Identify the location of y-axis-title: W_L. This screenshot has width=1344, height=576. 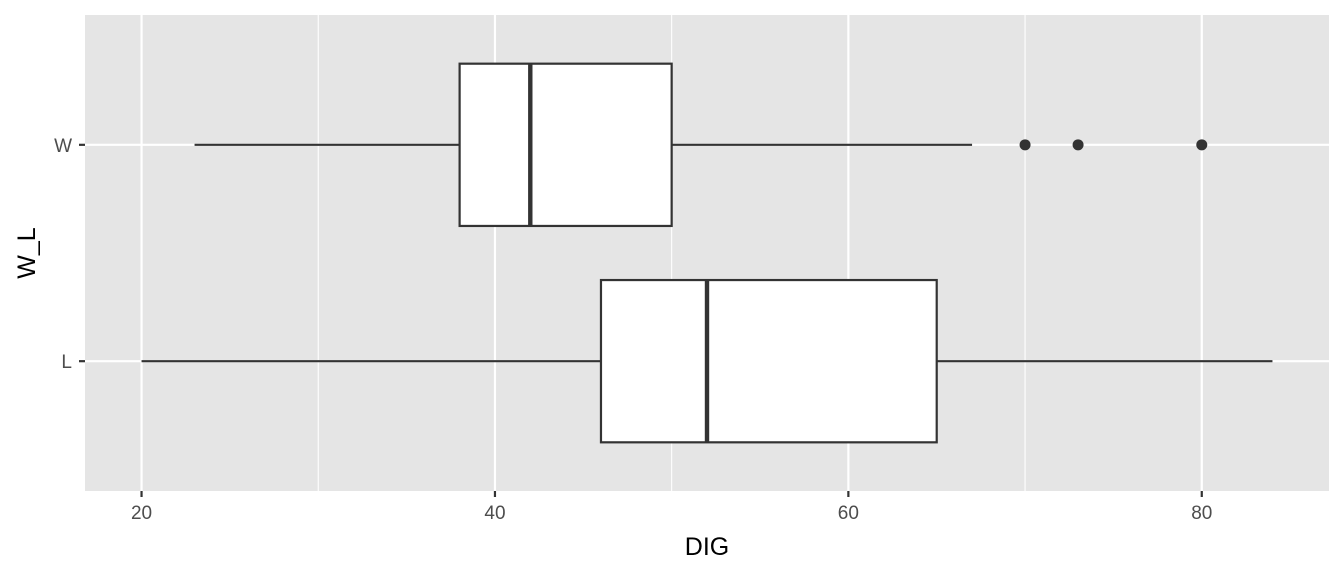
(27, 253).